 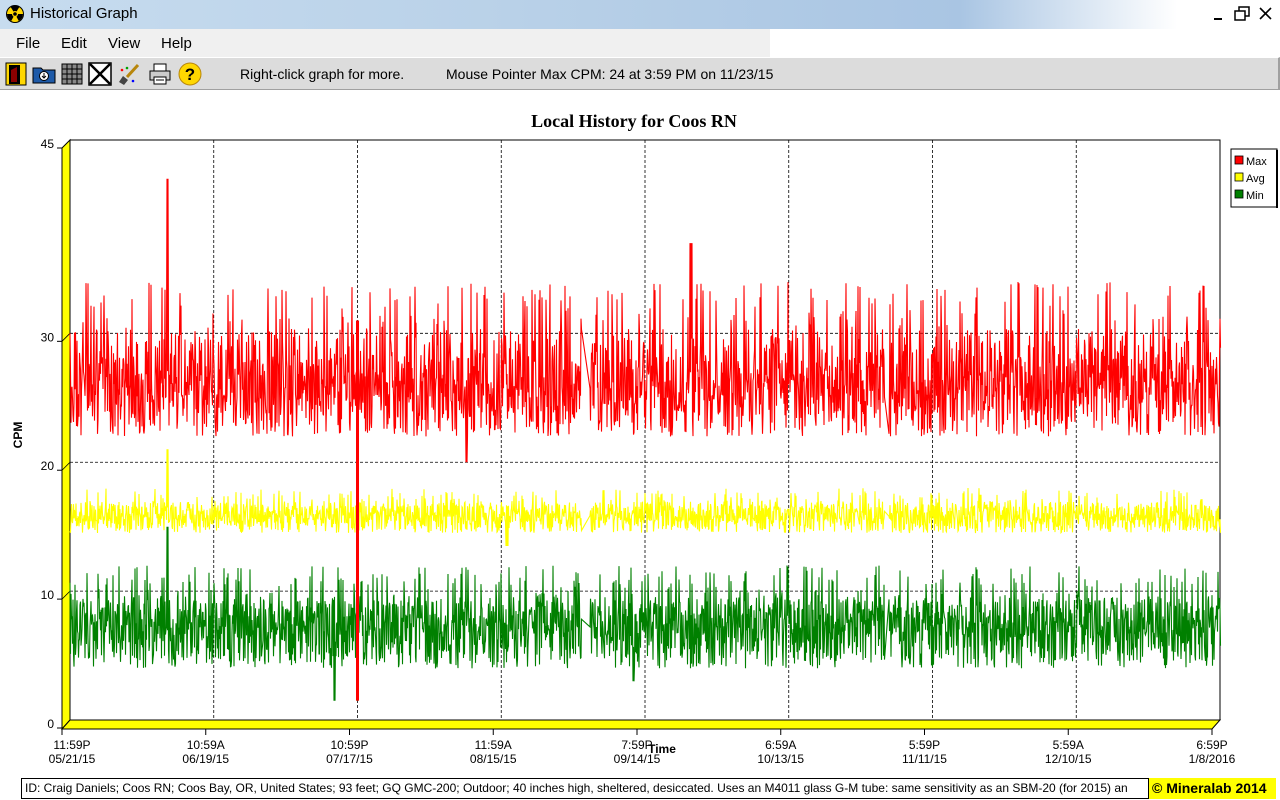 What do you see at coordinates (780, 745) in the screenshot?
I see `x-tick-time: 6:59A` at bounding box center [780, 745].